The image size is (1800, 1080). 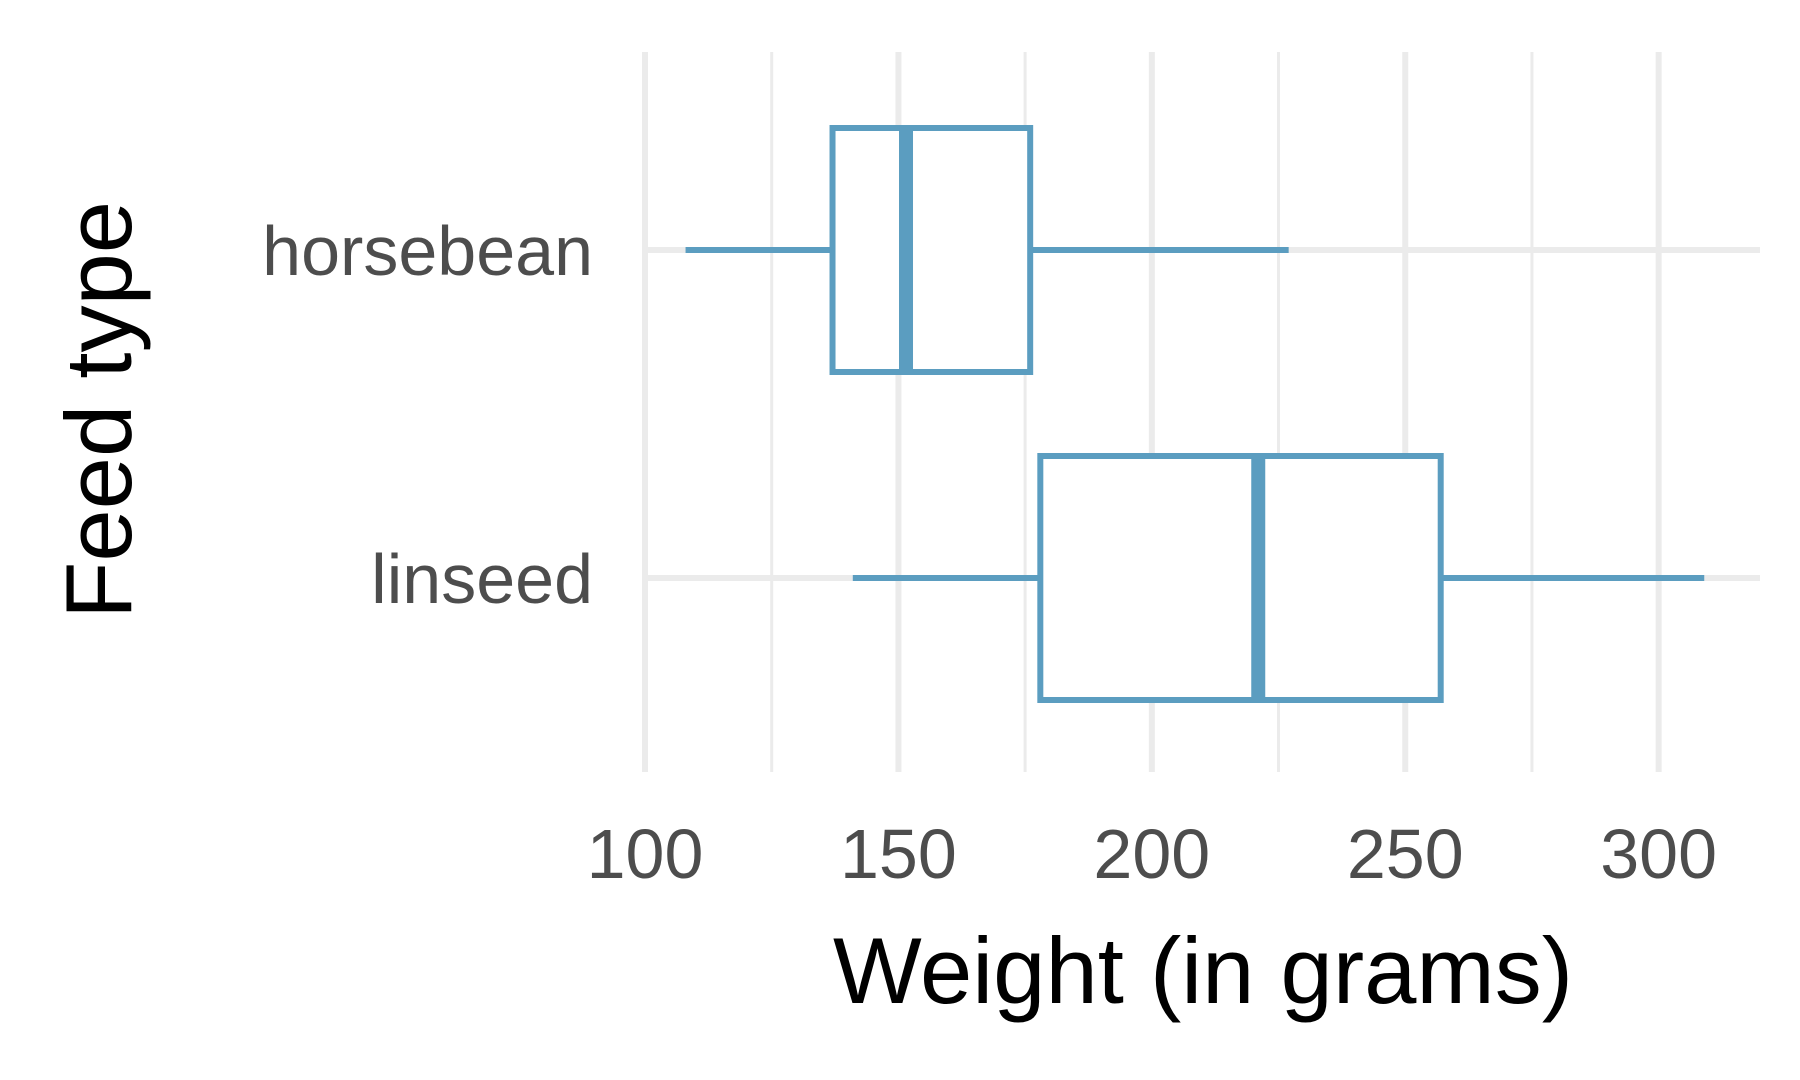 I want to click on y-tick-label-linseed: linseed, so click(x=482, y=579).